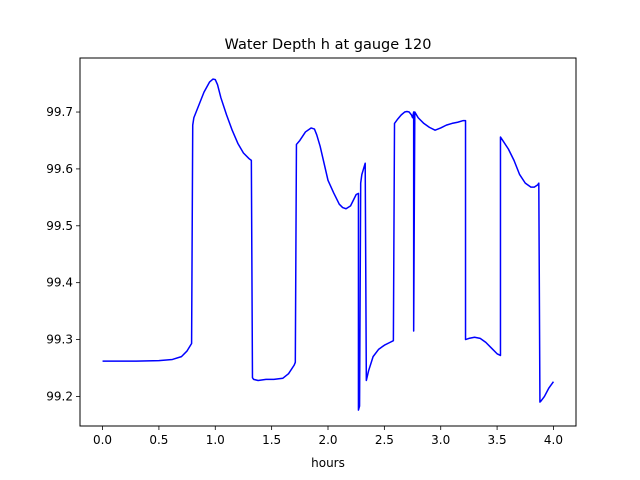  What do you see at coordinates (59, 169) in the screenshot?
I see `y-tick-label: 99.6` at bounding box center [59, 169].